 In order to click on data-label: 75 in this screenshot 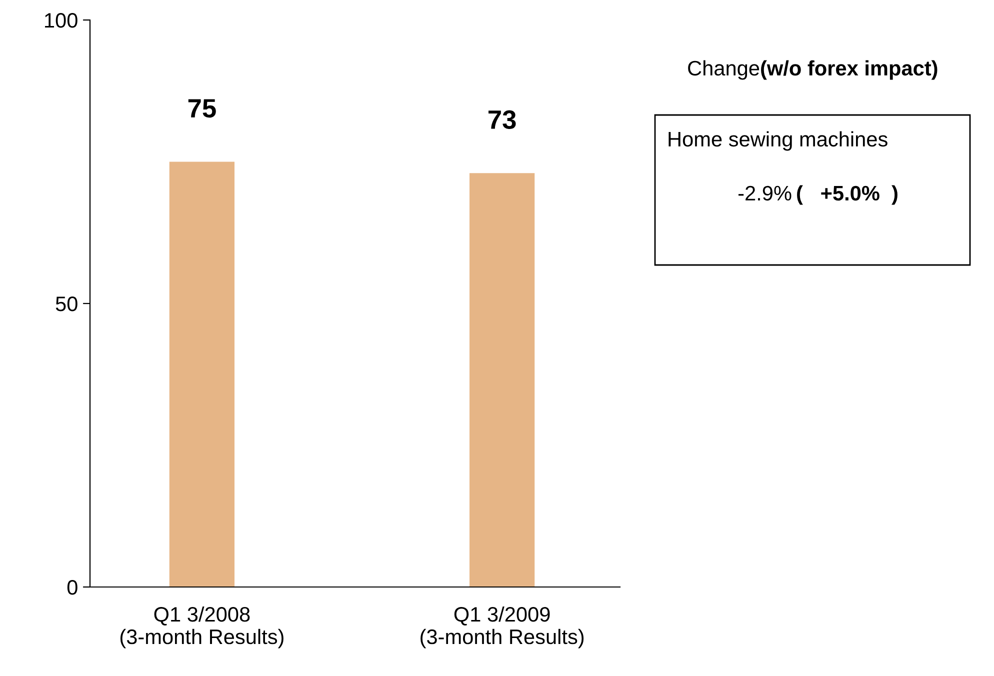, I will do `click(202, 108)`.